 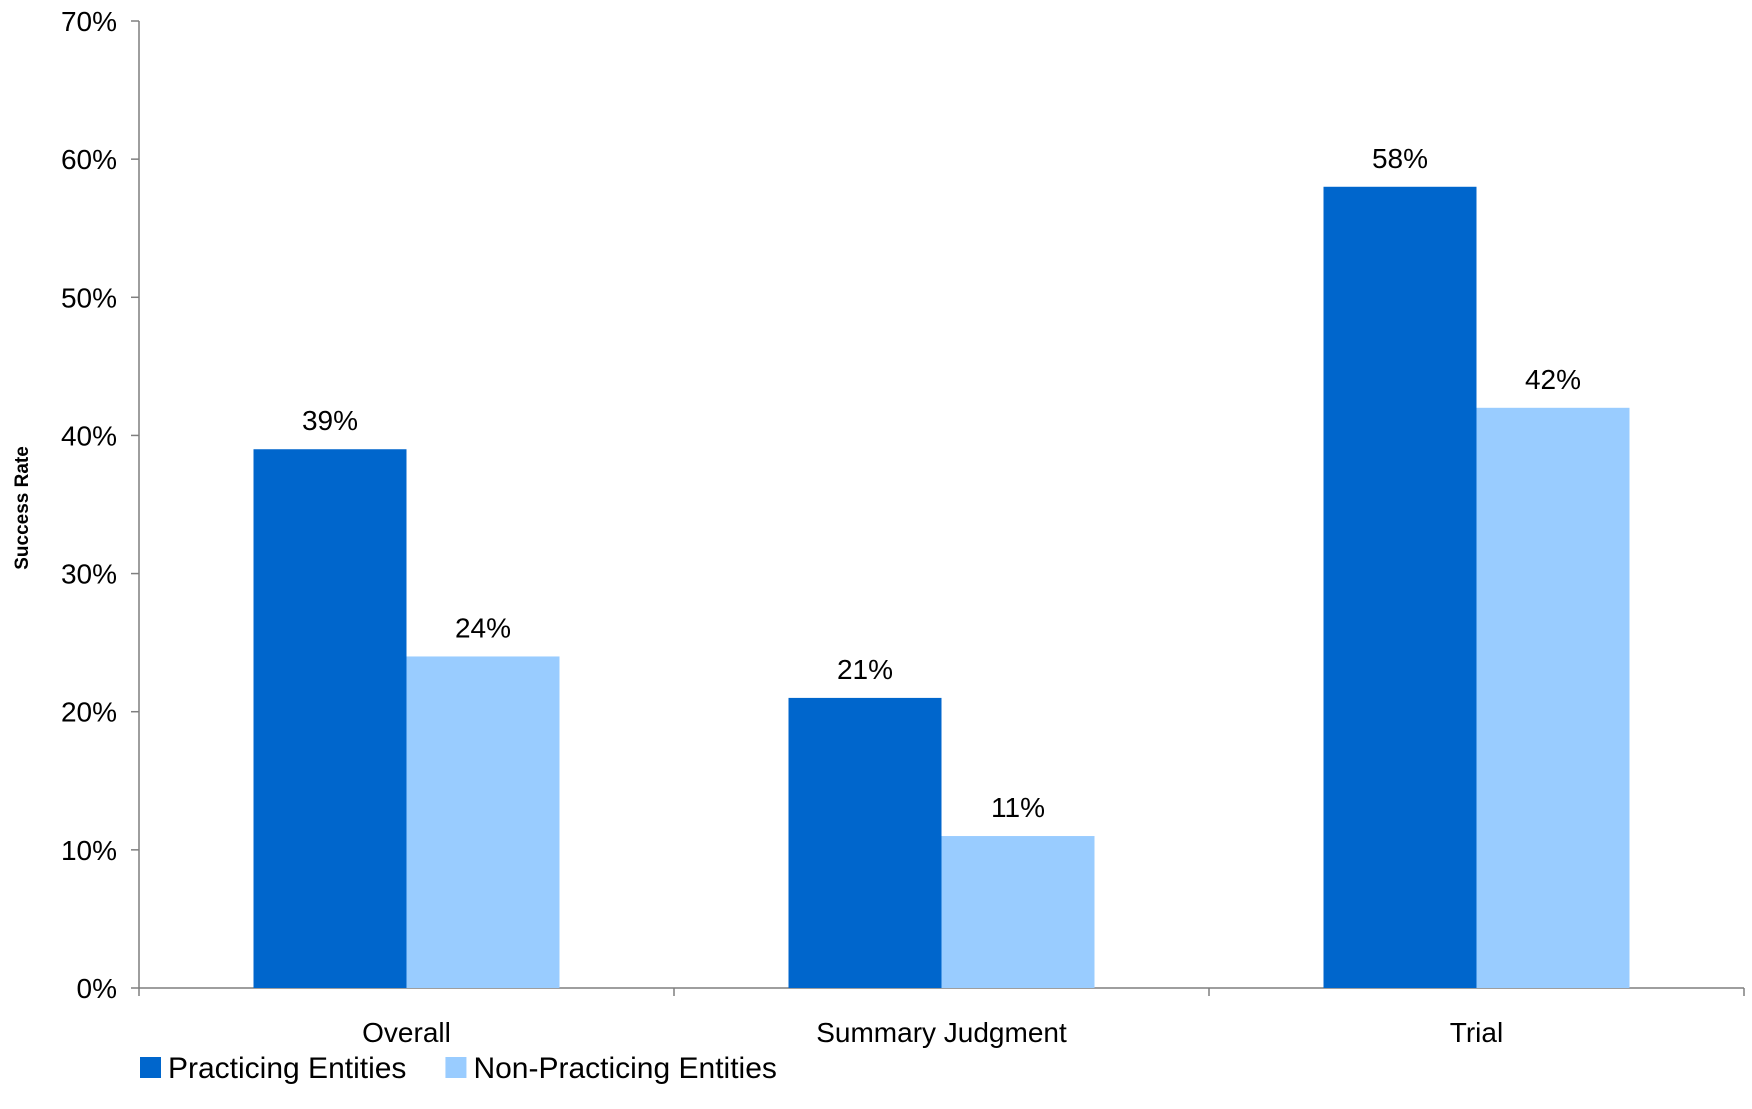 What do you see at coordinates (330, 420) in the screenshot?
I see `data-label: 39%` at bounding box center [330, 420].